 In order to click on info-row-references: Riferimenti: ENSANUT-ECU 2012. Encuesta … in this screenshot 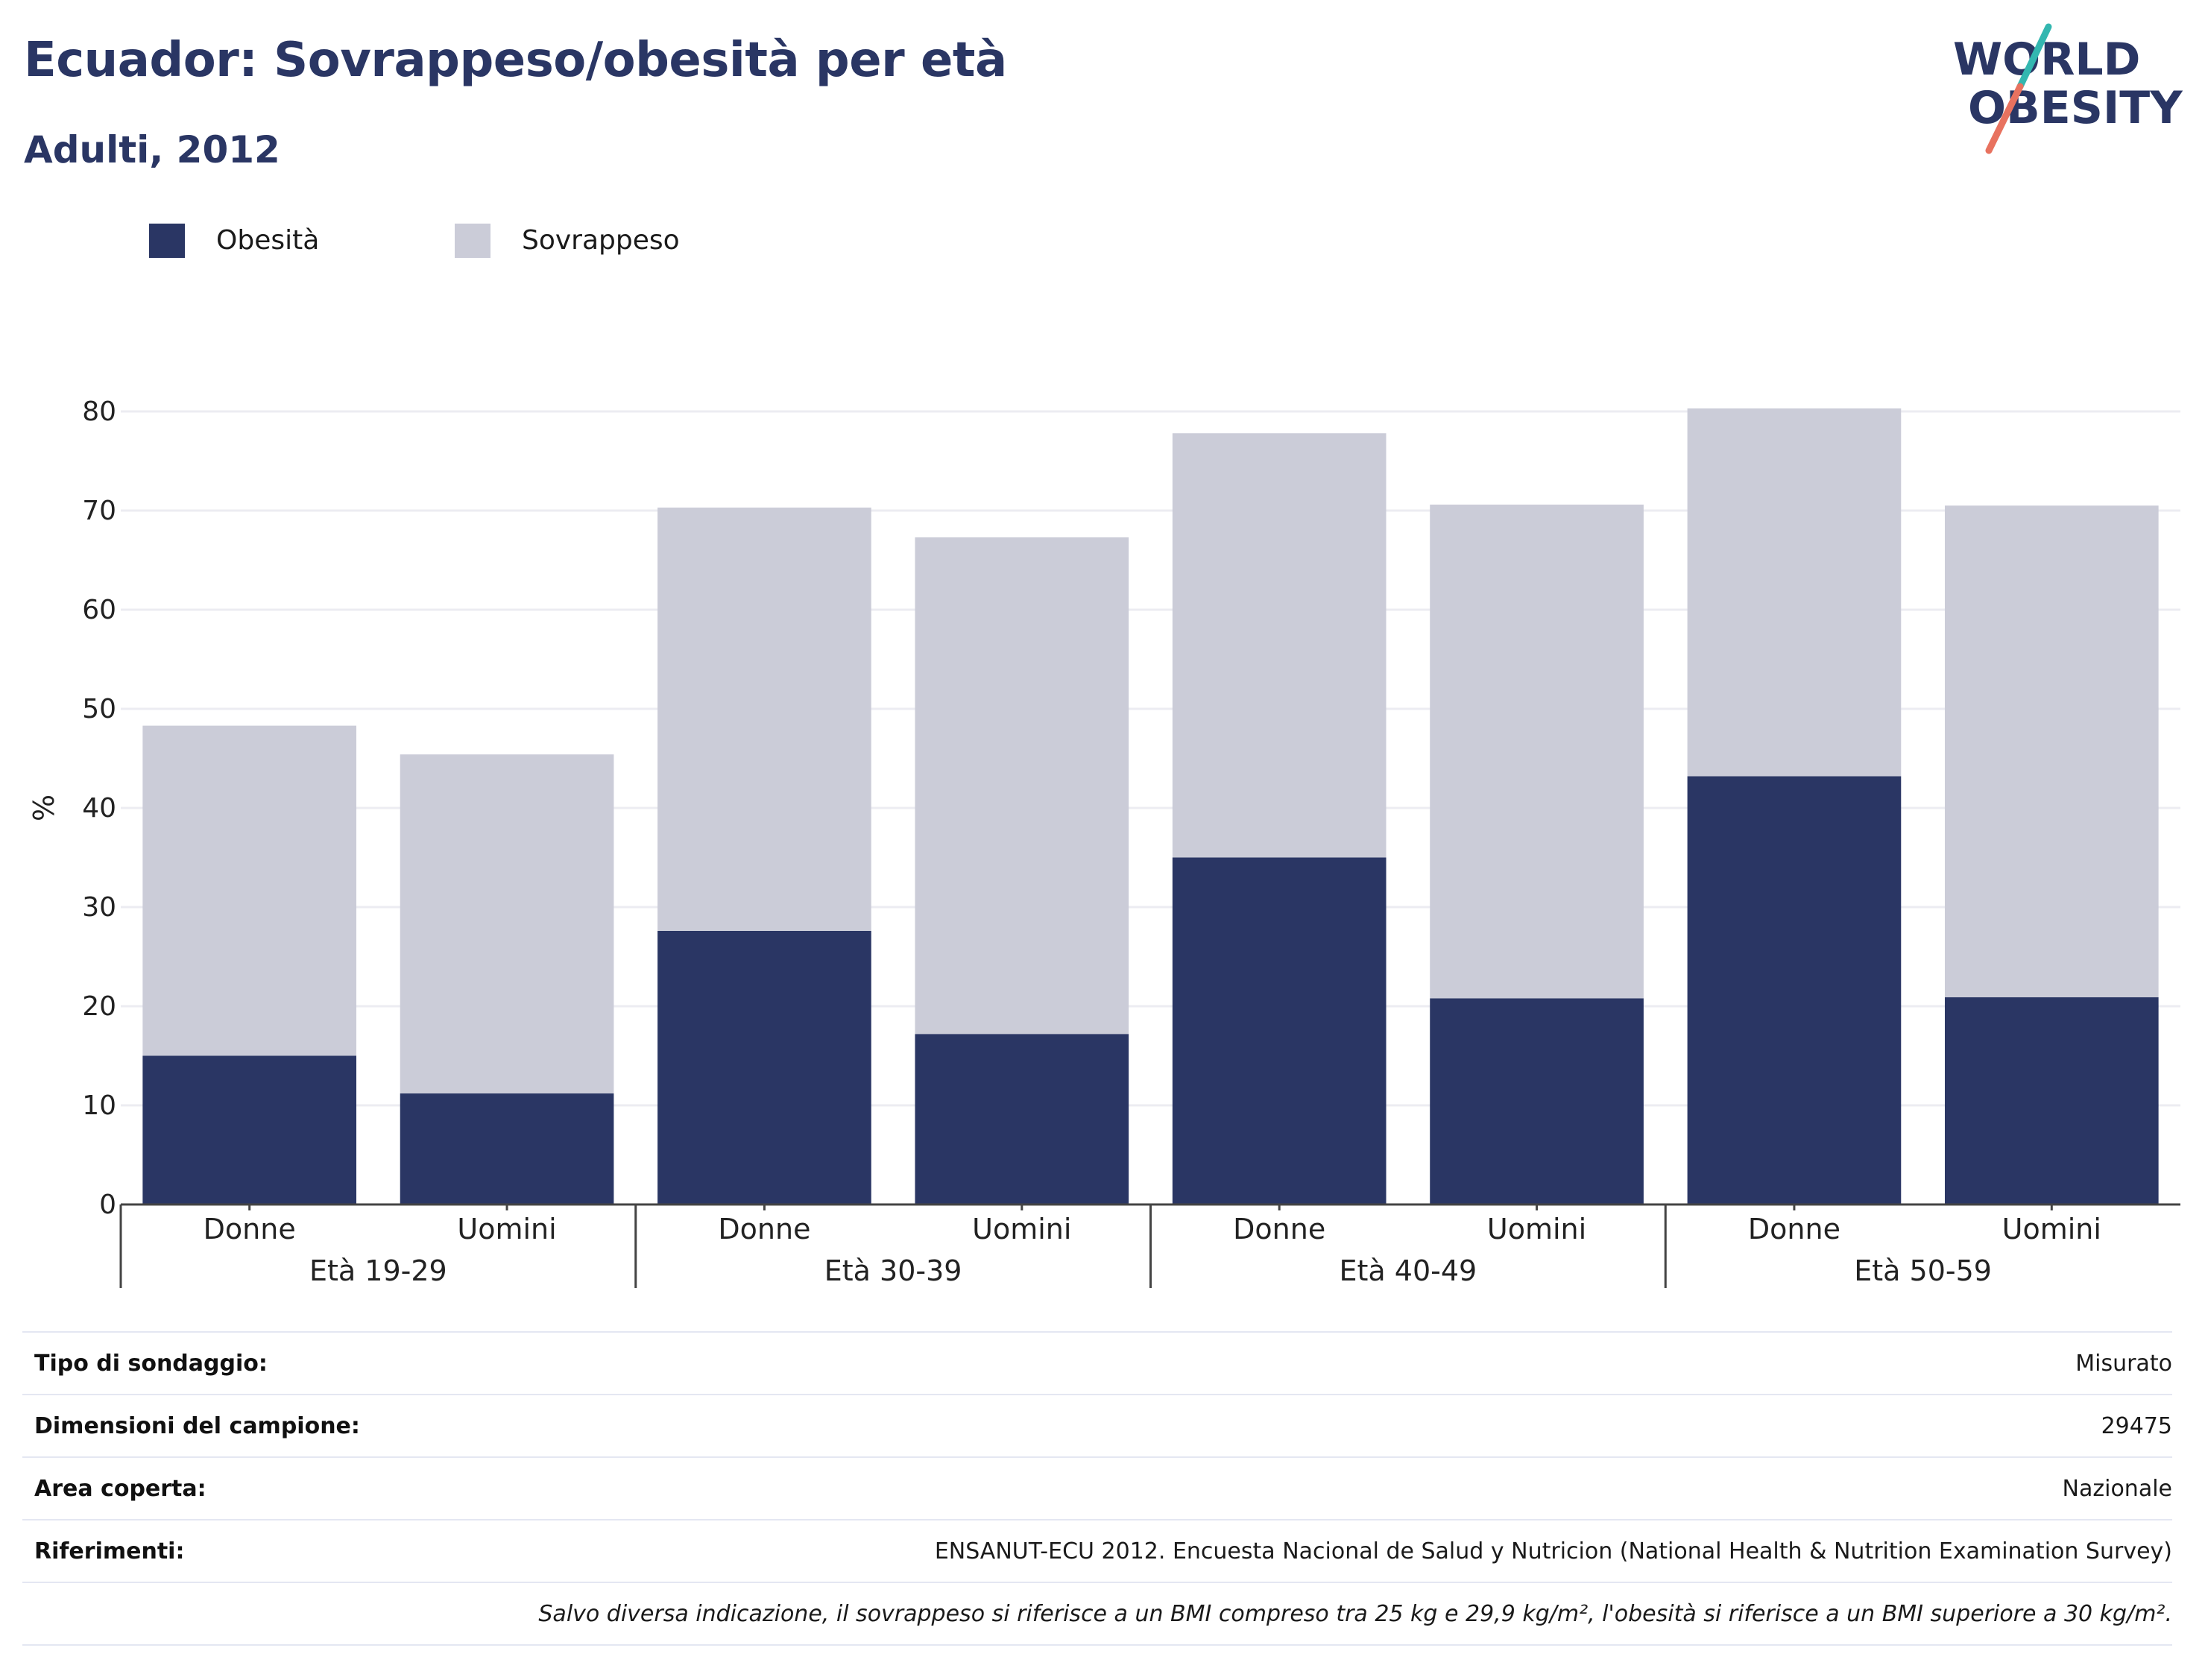, I will do `click(1097, 1550)`.